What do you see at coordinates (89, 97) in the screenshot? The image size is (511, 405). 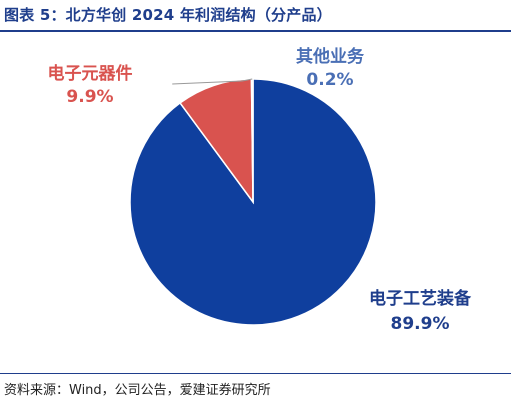 I see `label-electronic-components-value: 9.9%` at bounding box center [89, 97].